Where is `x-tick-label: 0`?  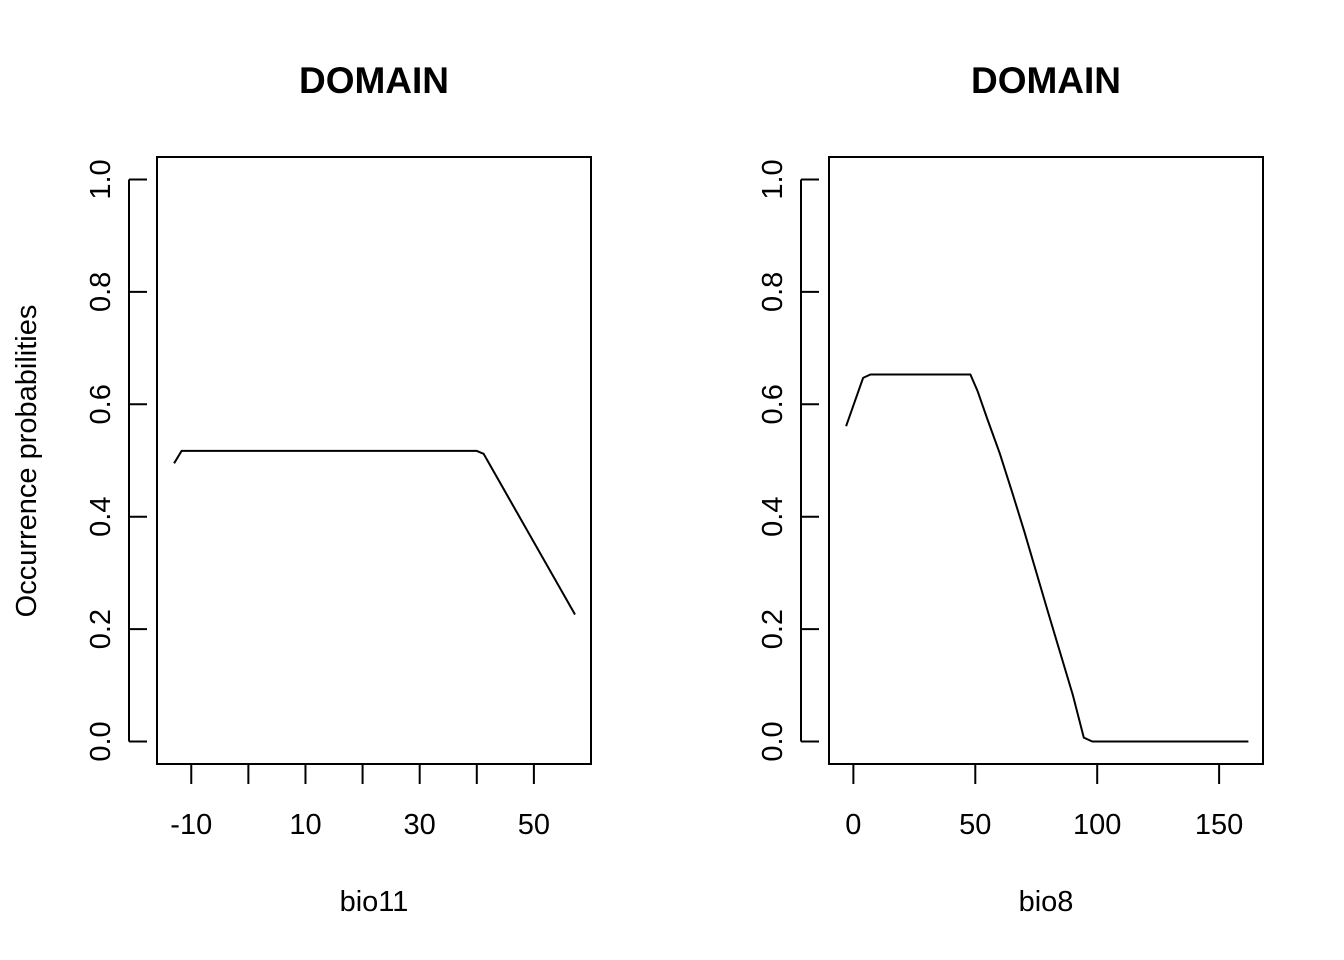 x-tick-label: 0 is located at coordinates (853, 825).